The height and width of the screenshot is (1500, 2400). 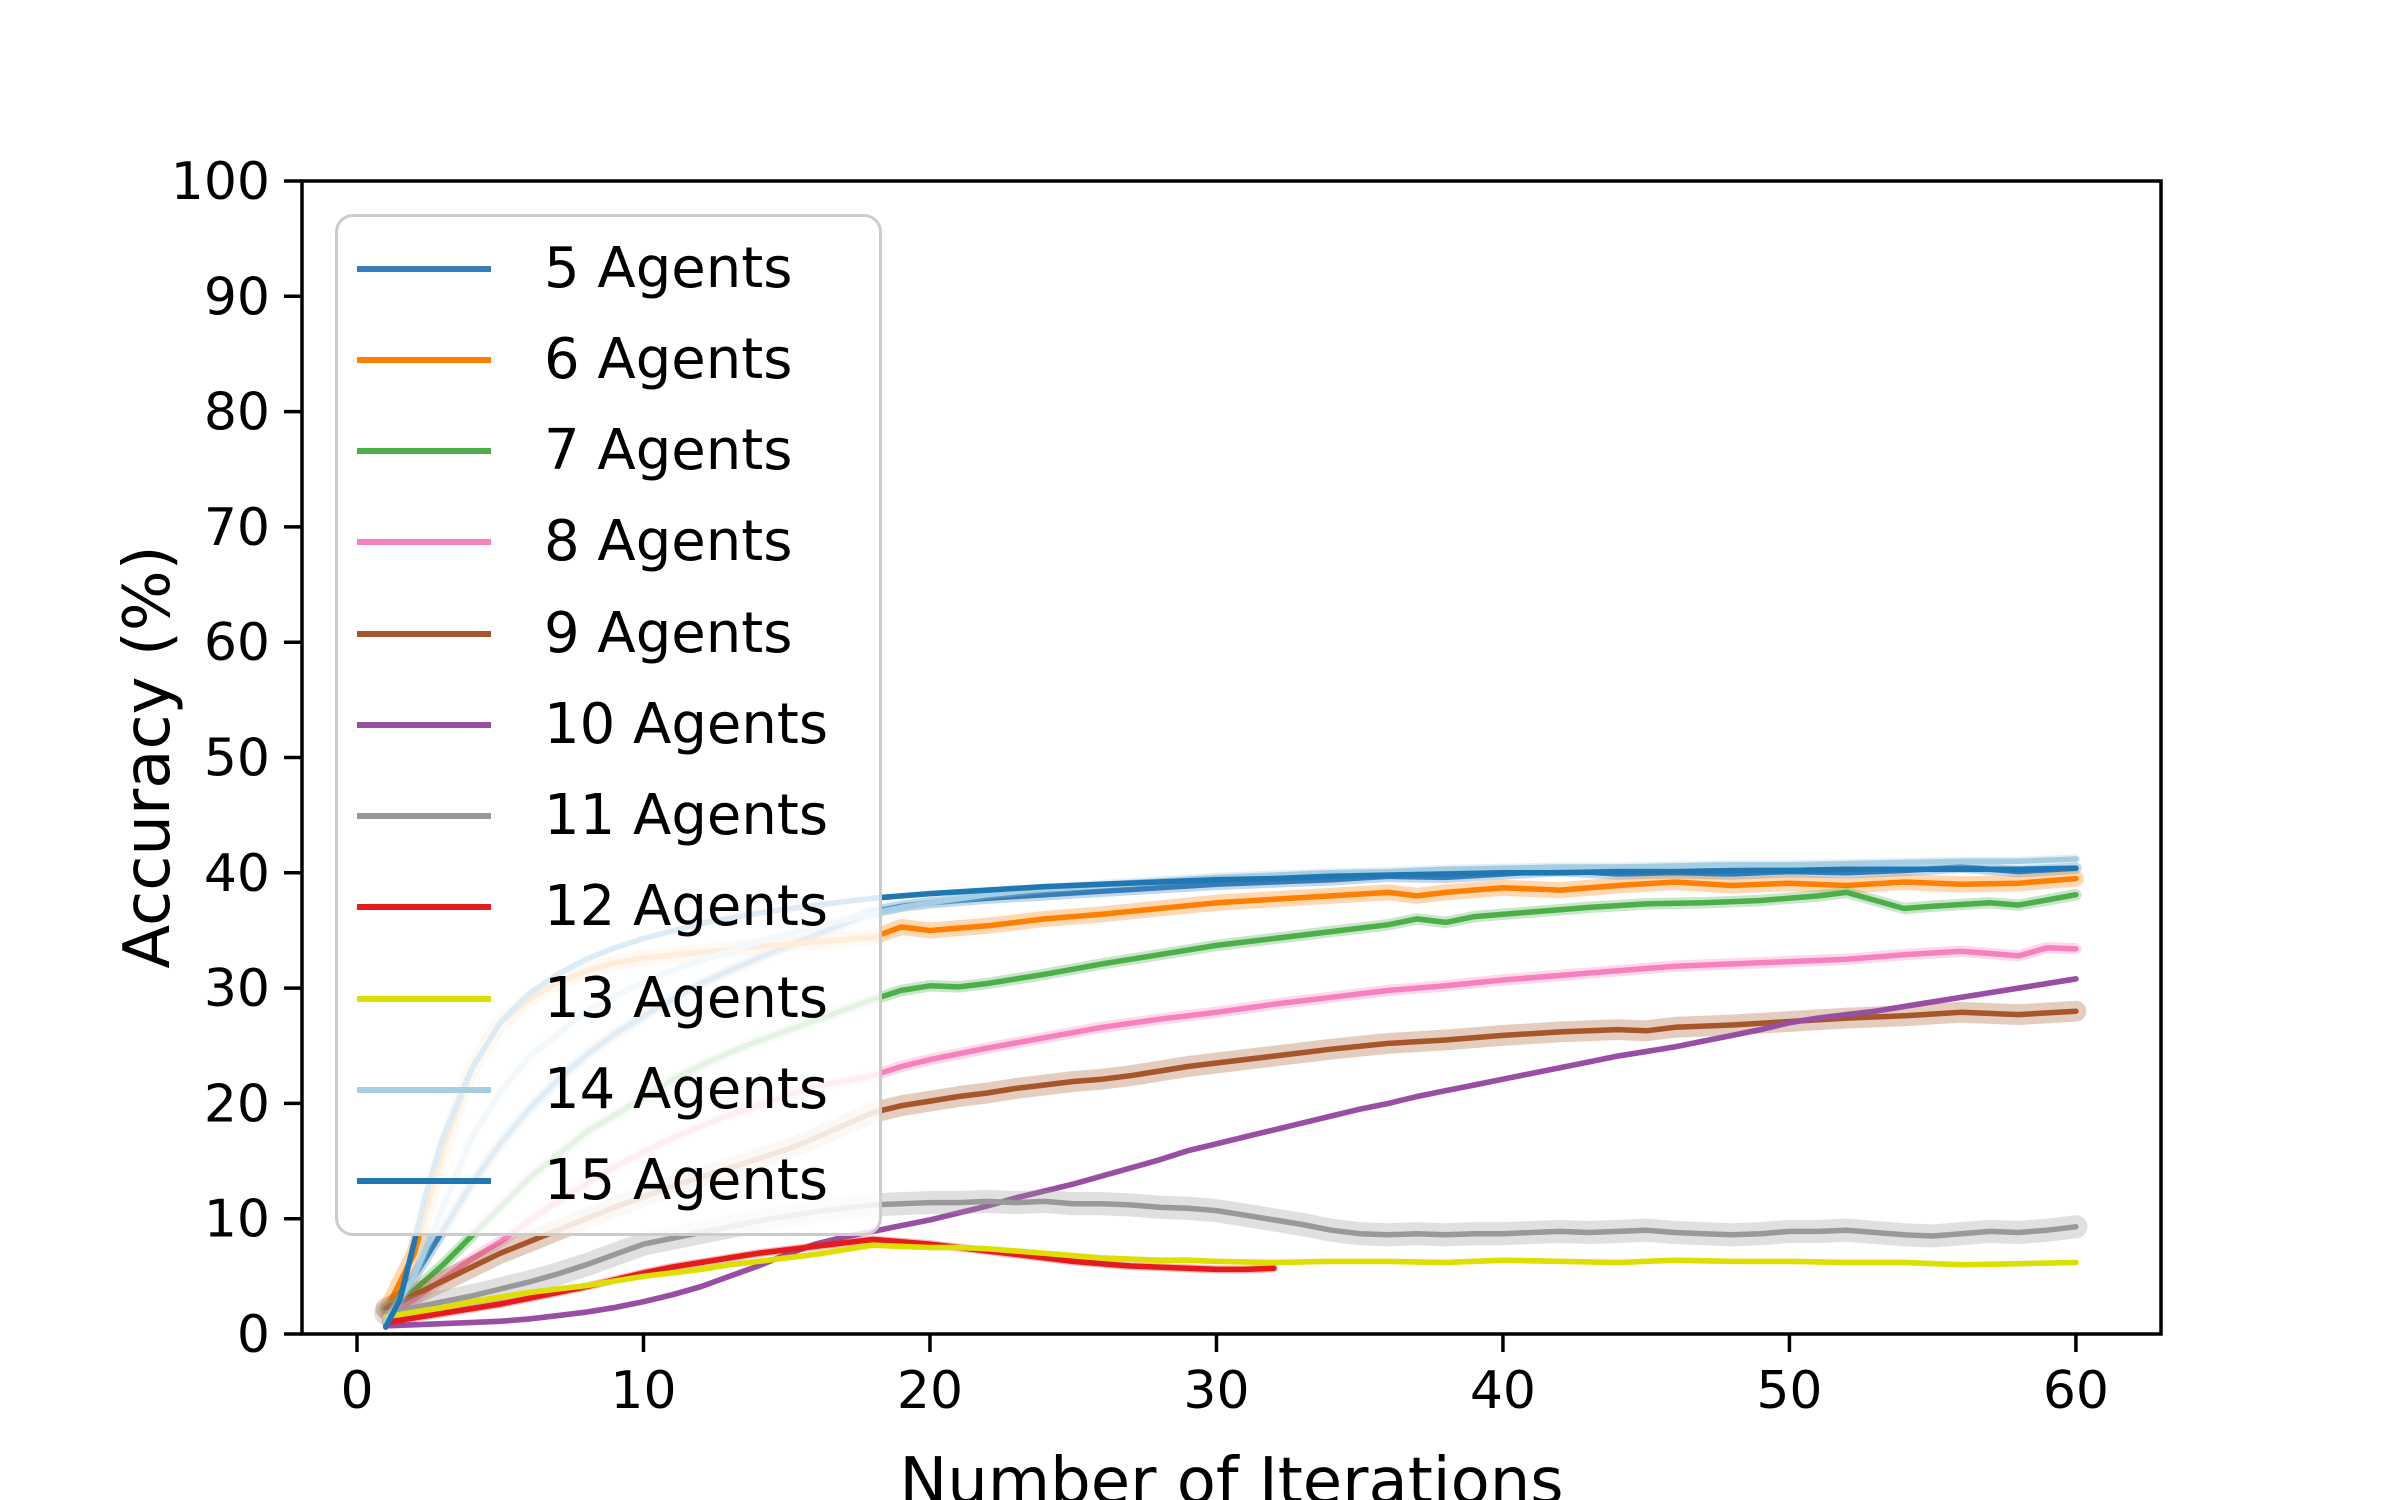 I want to click on x-tick-label: 10, so click(x=643, y=1391).